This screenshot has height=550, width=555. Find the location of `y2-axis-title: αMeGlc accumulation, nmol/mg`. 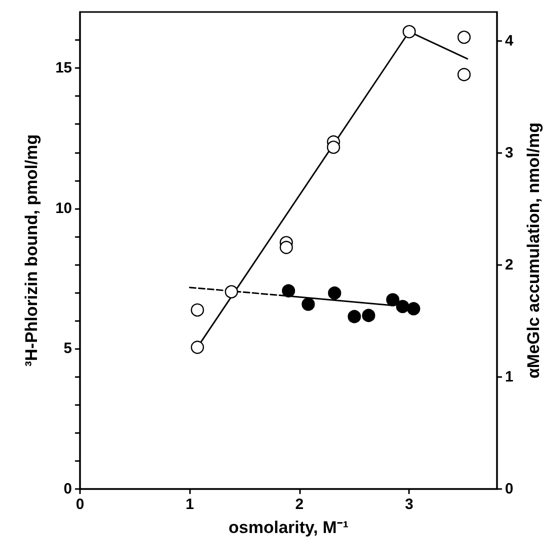

y2-axis-title: αMeGlc accumulation, nmol/mg is located at coordinates (533, 250).